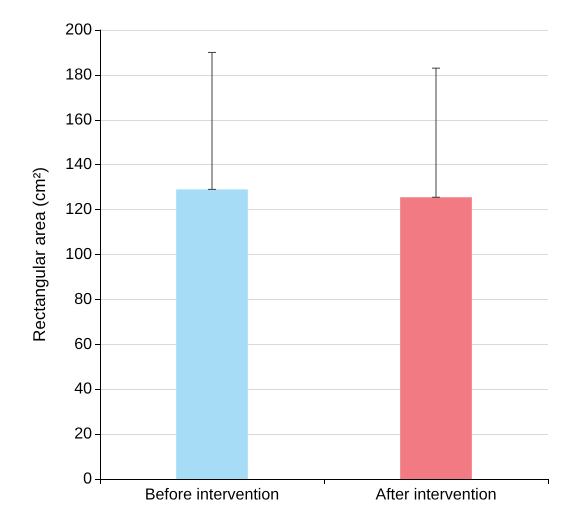 Image resolution: width=568 pixels, height=525 pixels. What do you see at coordinates (78, 165) in the screenshot?
I see `y-tick-label: 140` at bounding box center [78, 165].